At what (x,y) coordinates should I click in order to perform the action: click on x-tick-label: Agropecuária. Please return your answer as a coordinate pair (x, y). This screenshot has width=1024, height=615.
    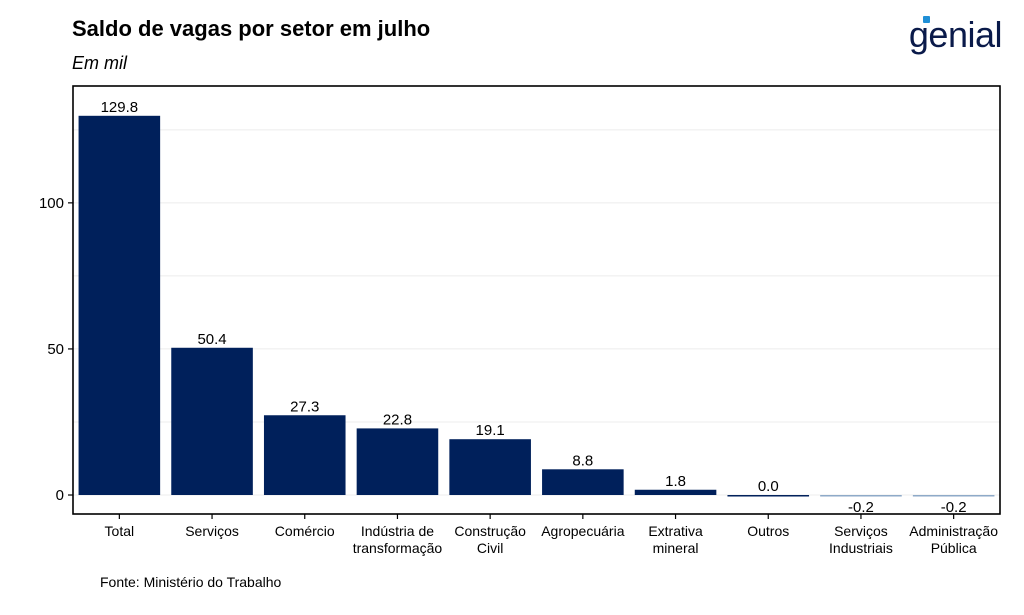
    Looking at the image, I should click on (582, 531).